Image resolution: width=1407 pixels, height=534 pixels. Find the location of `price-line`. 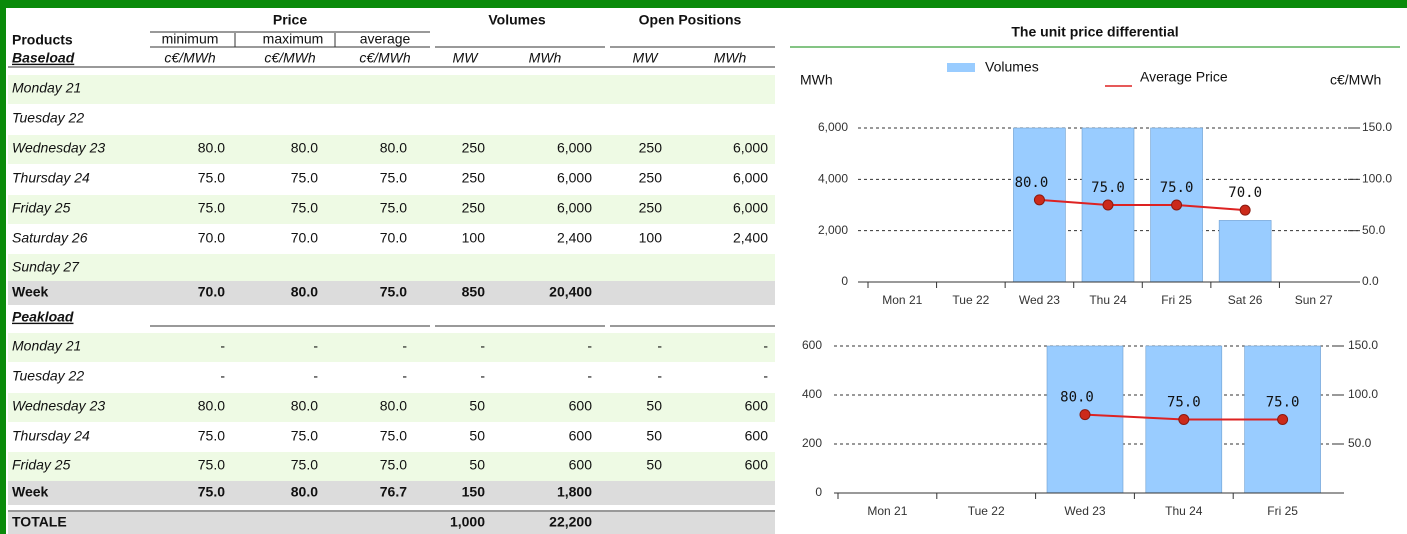

price-line is located at coordinates (1142, 205).